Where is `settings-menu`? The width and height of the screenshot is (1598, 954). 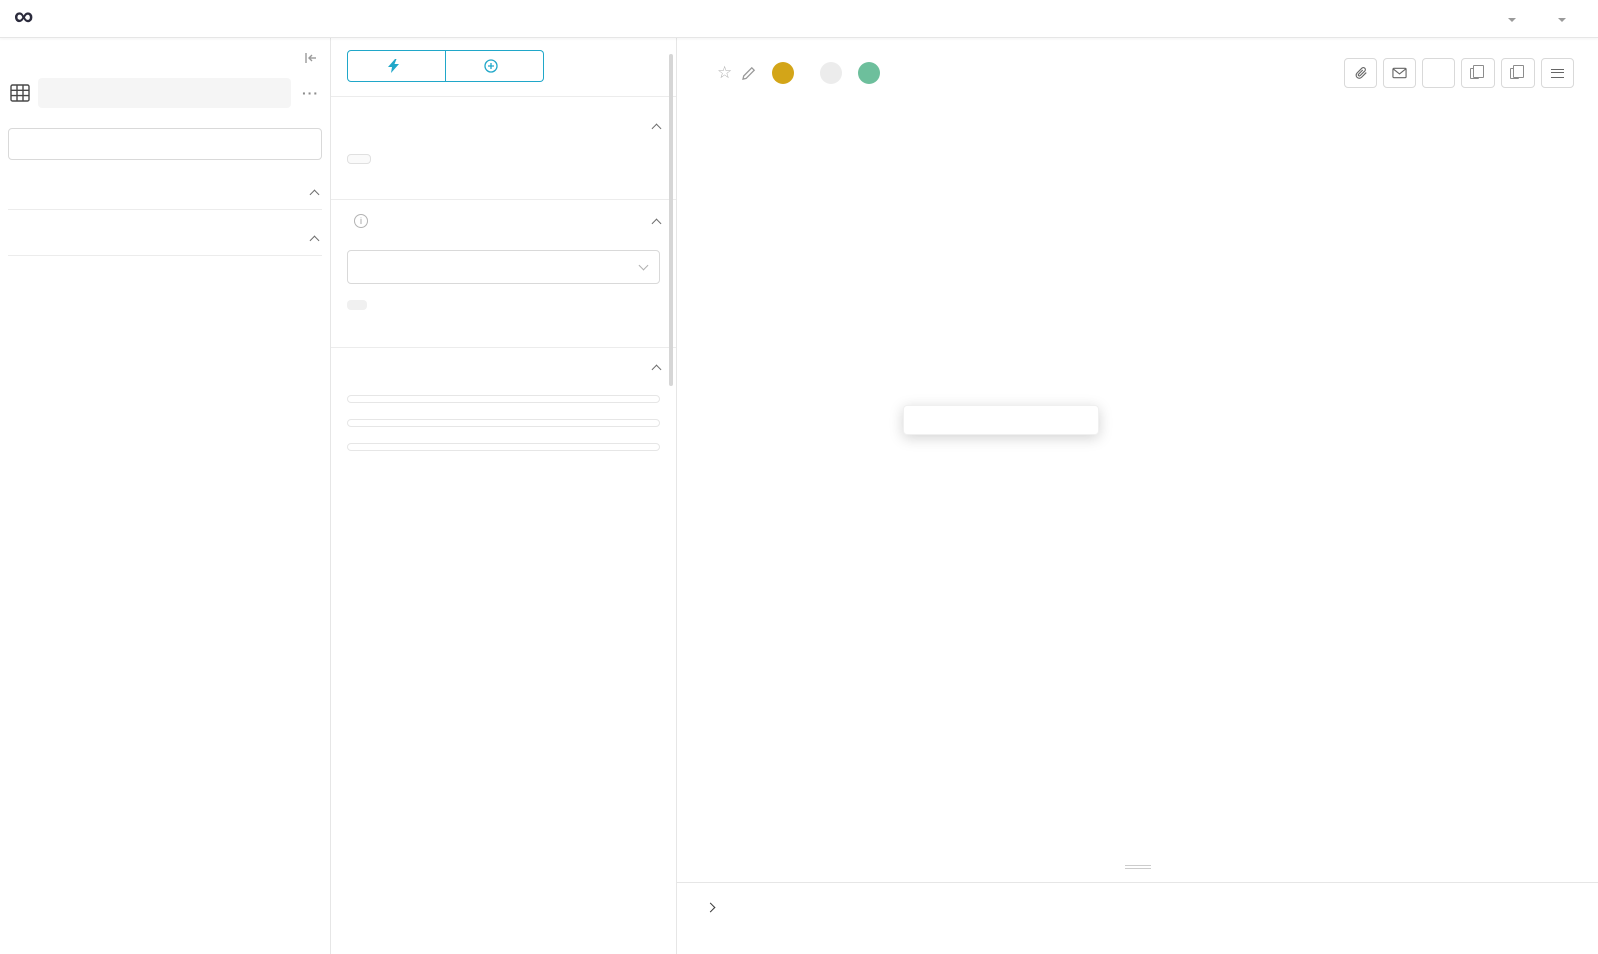 settings-menu is located at coordinates (1559, 19).